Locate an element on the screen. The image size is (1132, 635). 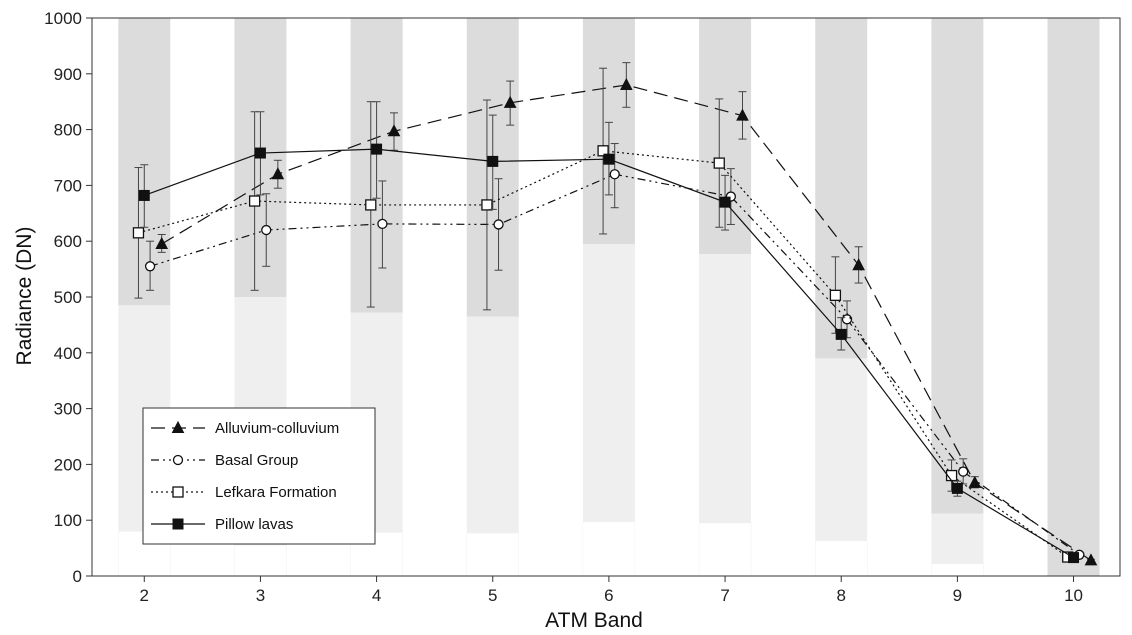
x-tick-label: 2 is located at coordinates (144, 595).